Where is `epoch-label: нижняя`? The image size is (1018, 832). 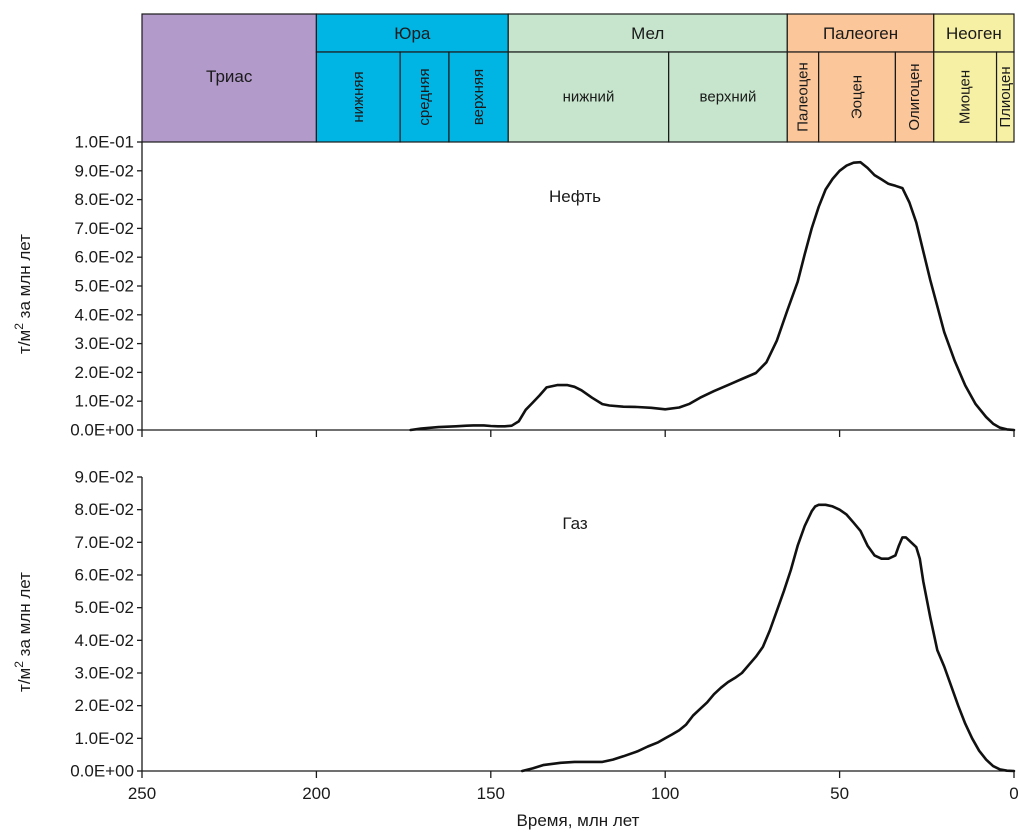
epoch-label: нижняя is located at coordinates (358, 96).